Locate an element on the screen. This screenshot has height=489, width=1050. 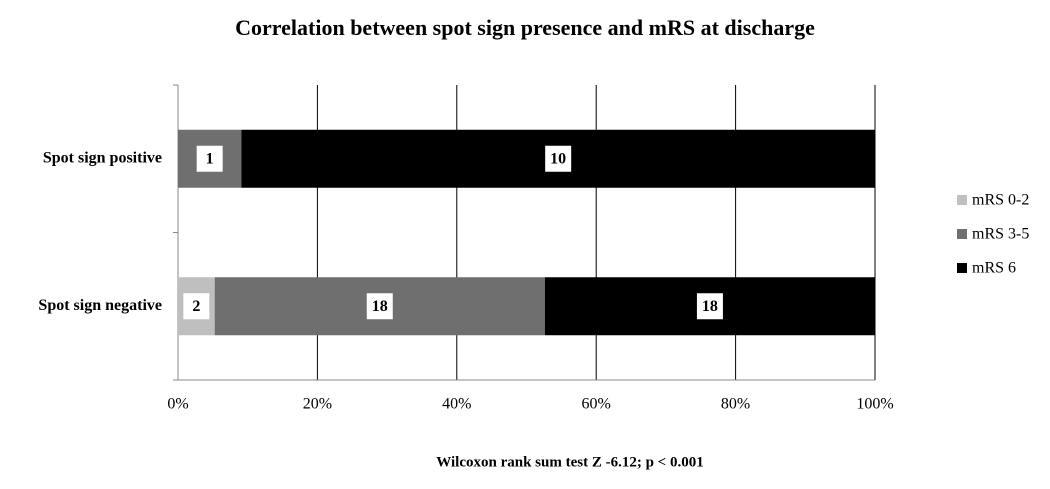
legend-label: mRS 6 is located at coordinates (994, 268).